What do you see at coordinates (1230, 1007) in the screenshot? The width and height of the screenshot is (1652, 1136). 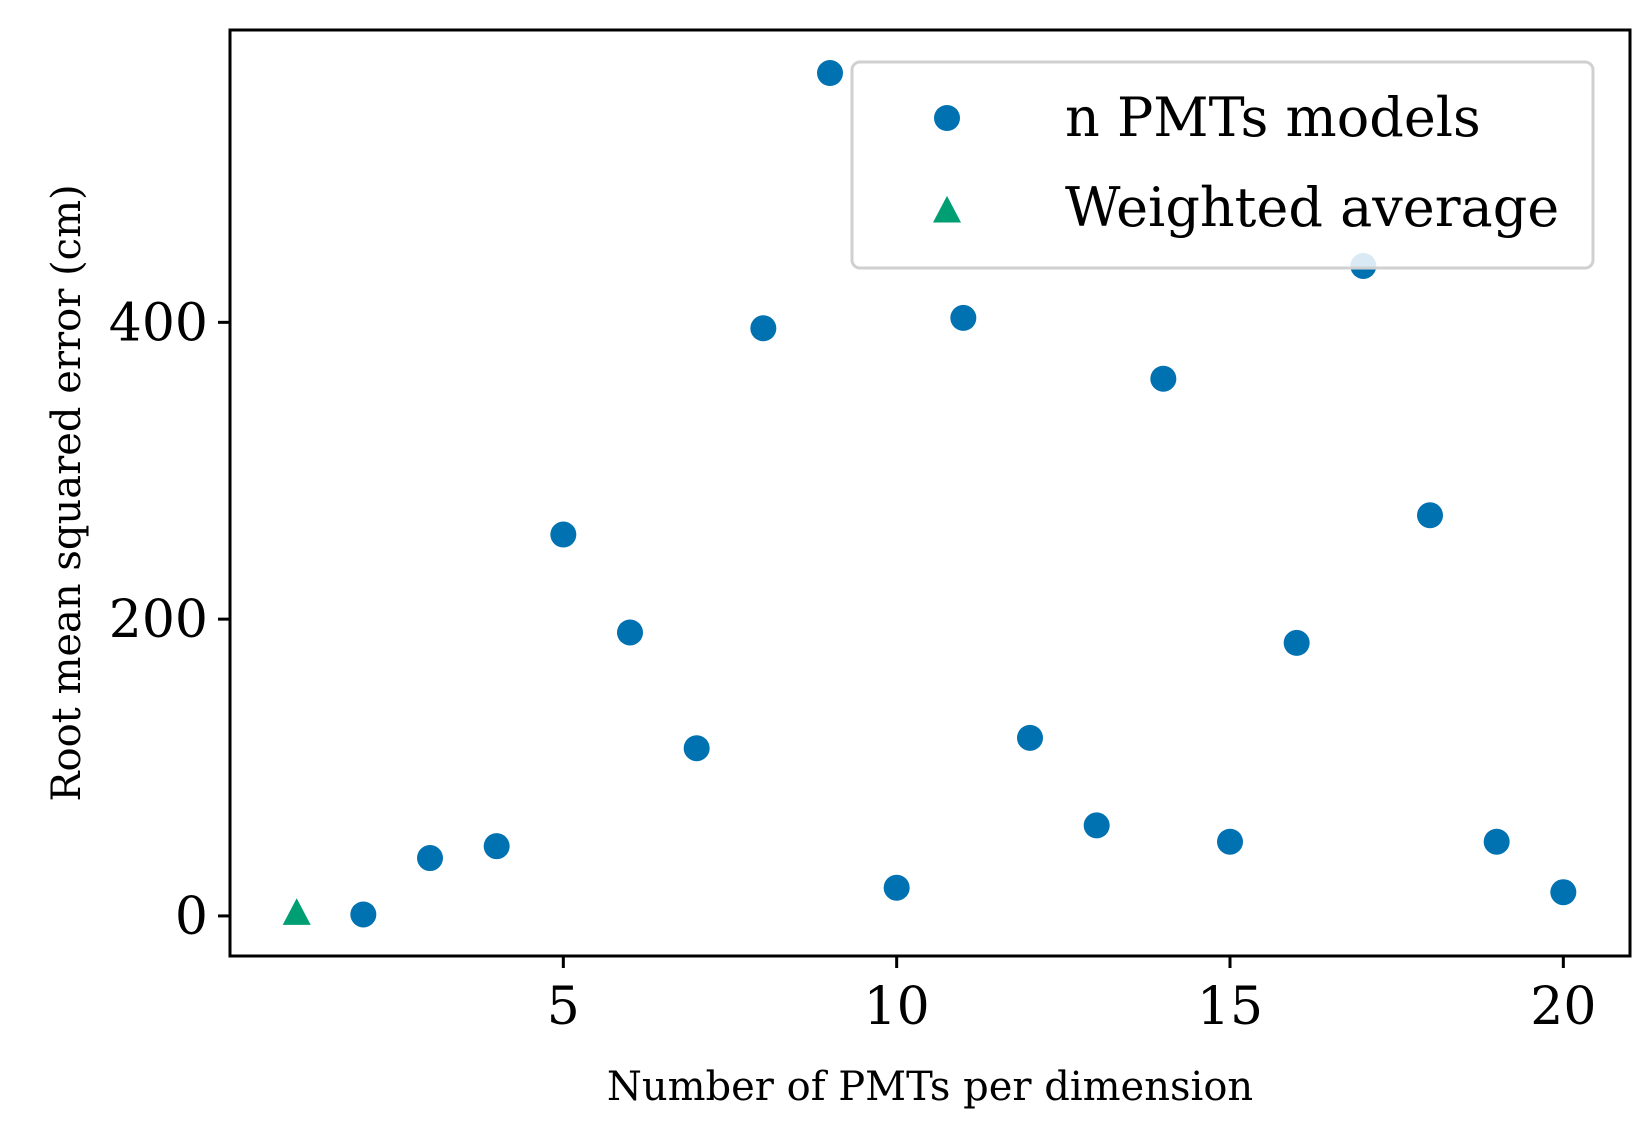 I see `x-tick-label: 15` at bounding box center [1230, 1007].